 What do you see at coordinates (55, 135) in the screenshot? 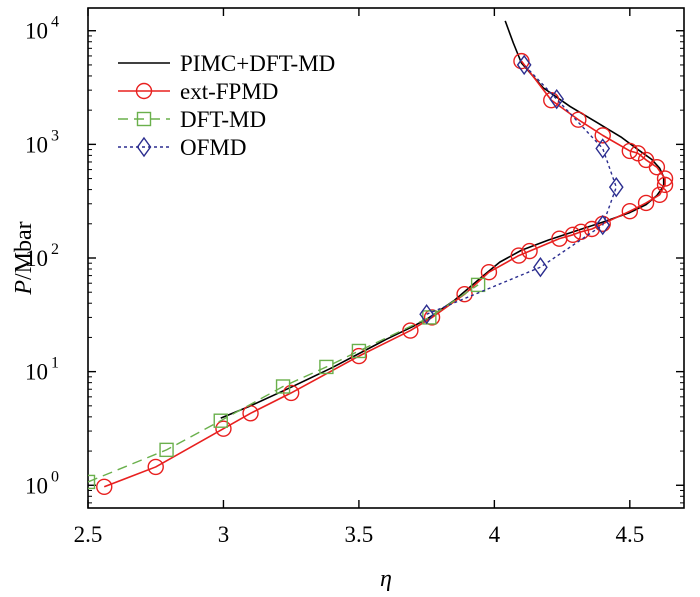
I see `y-tick-exponent: 3` at bounding box center [55, 135].